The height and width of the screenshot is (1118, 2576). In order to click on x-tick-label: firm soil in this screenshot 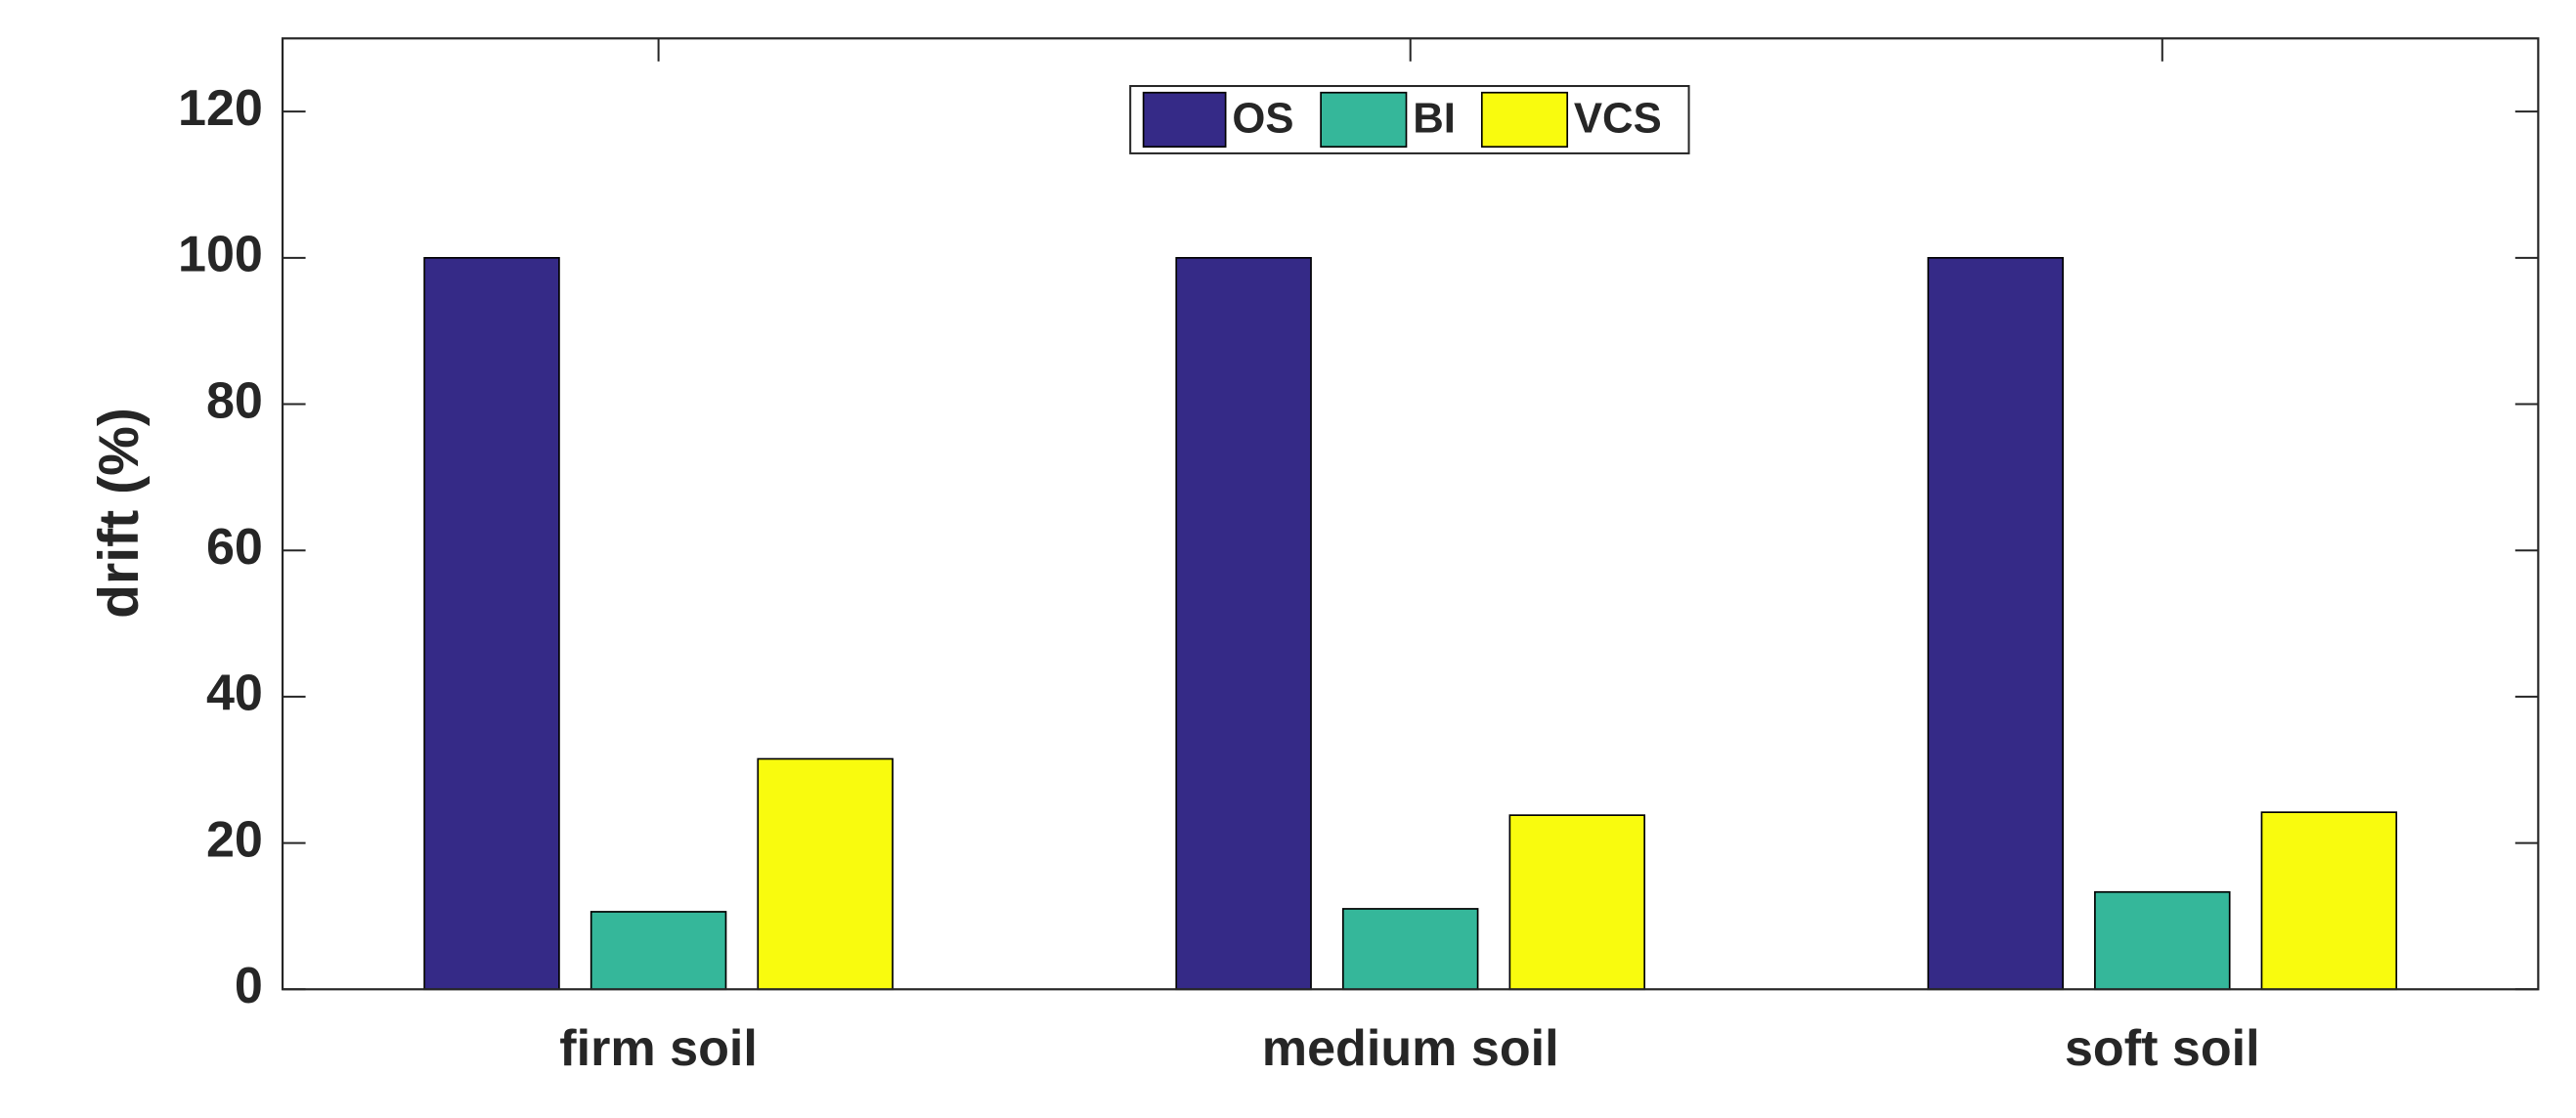, I will do `click(658, 1048)`.